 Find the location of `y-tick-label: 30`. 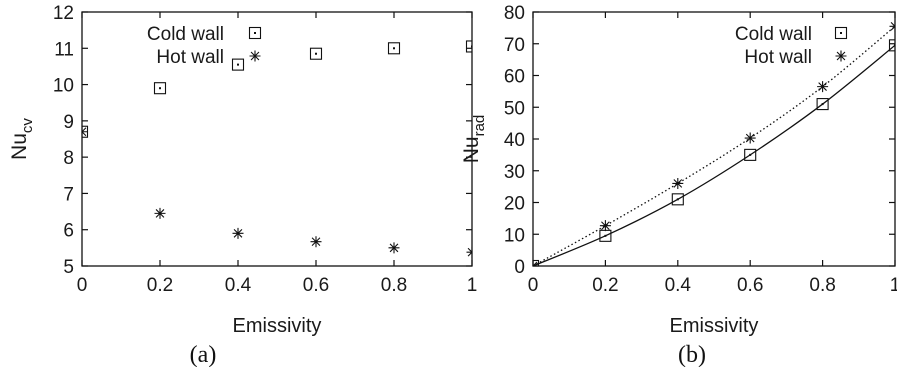

y-tick-label: 30 is located at coordinates (514, 172).